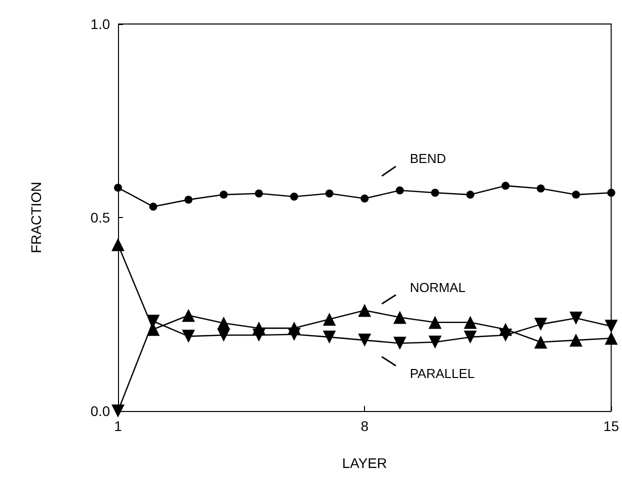 This screenshot has width=622, height=481. Describe the element at coordinates (100, 218) in the screenshot. I see `y-tick-label: 0.5` at that location.